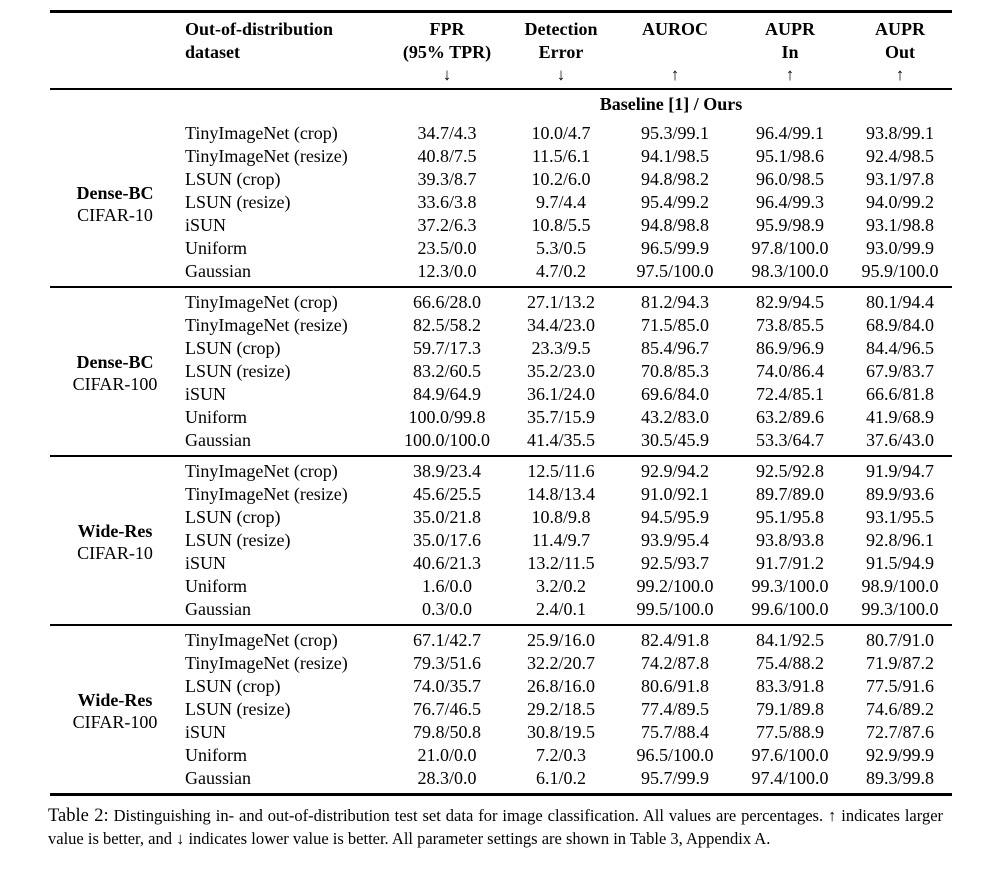 The image size is (989, 872). Describe the element at coordinates (560, 202) in the screenshot. I see `metric-value-cell: 9.7/4.4` at that location.